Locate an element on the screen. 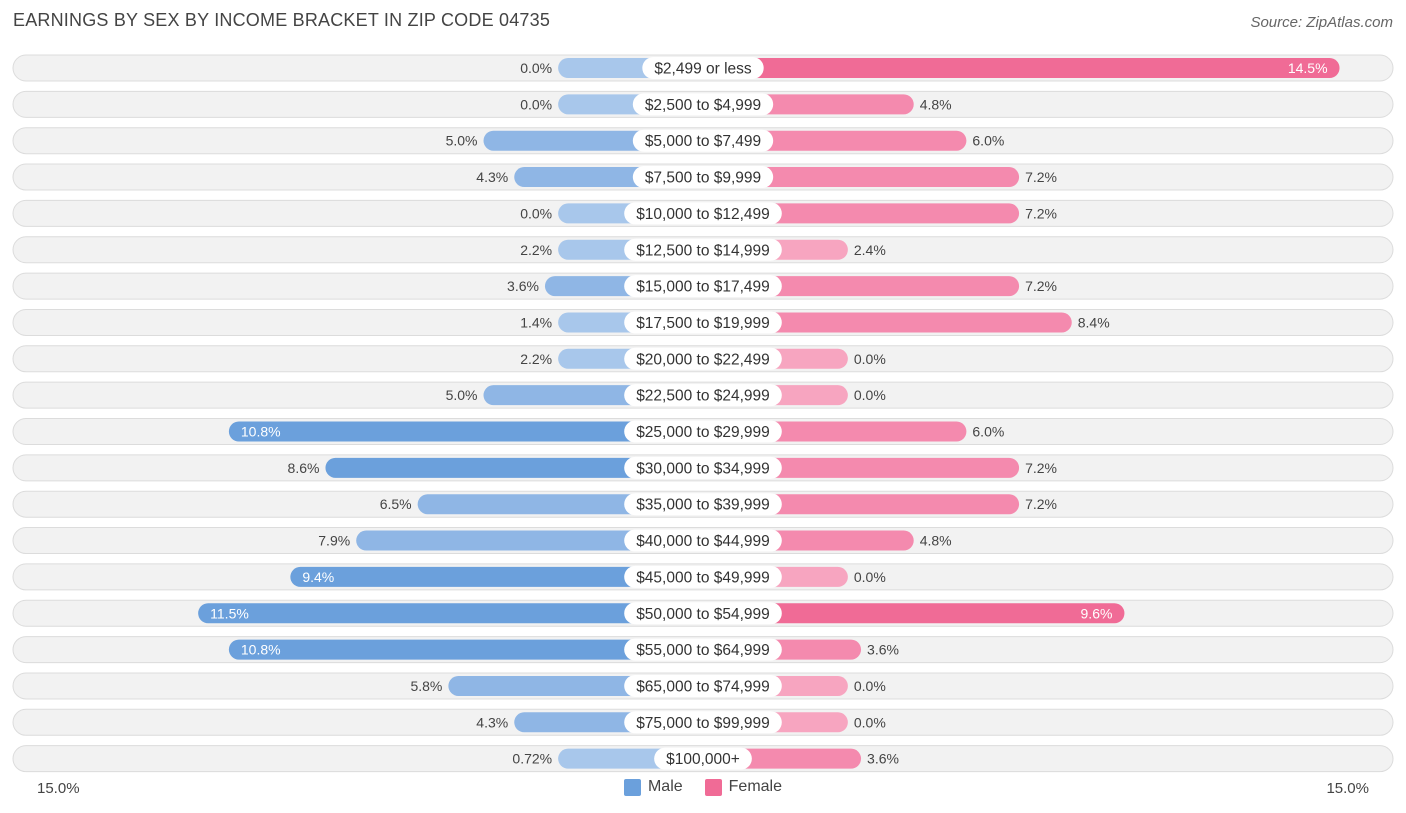  legend-item-male: Male is located at coordinates (653, 787).